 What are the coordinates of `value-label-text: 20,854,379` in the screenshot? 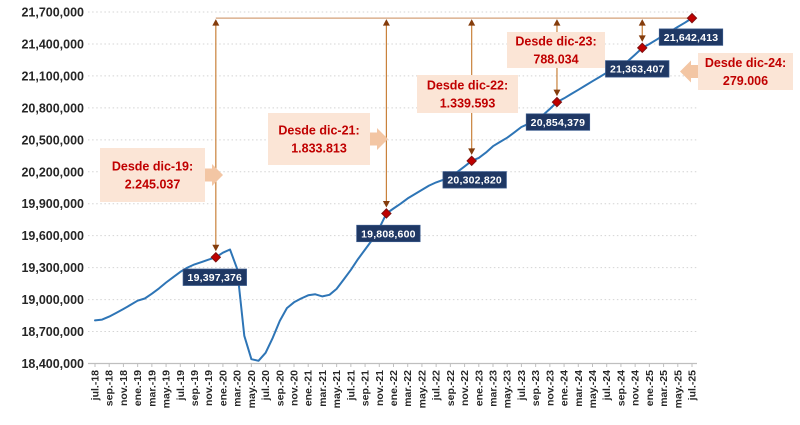 It's located at (558, 123).